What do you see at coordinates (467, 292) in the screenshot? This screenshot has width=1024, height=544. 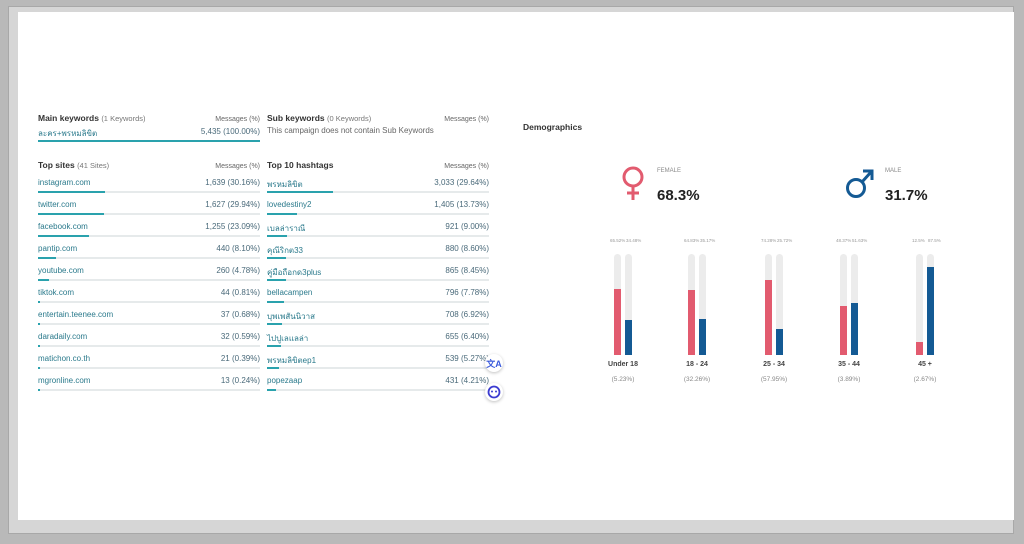 I see `hashtag-value: 796 (7.78%)` at bounding box center [467, 292].